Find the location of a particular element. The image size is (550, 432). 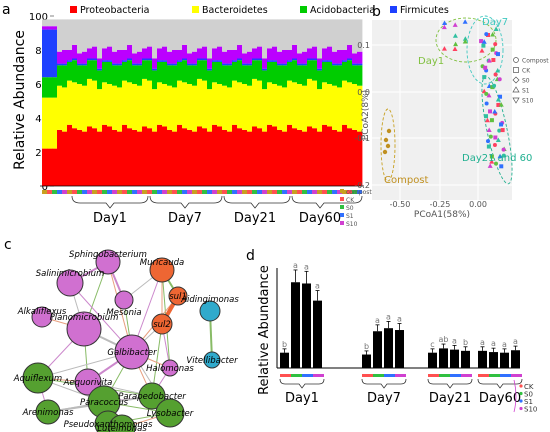

panel-d-label: d is located at coordinates (250, 256).